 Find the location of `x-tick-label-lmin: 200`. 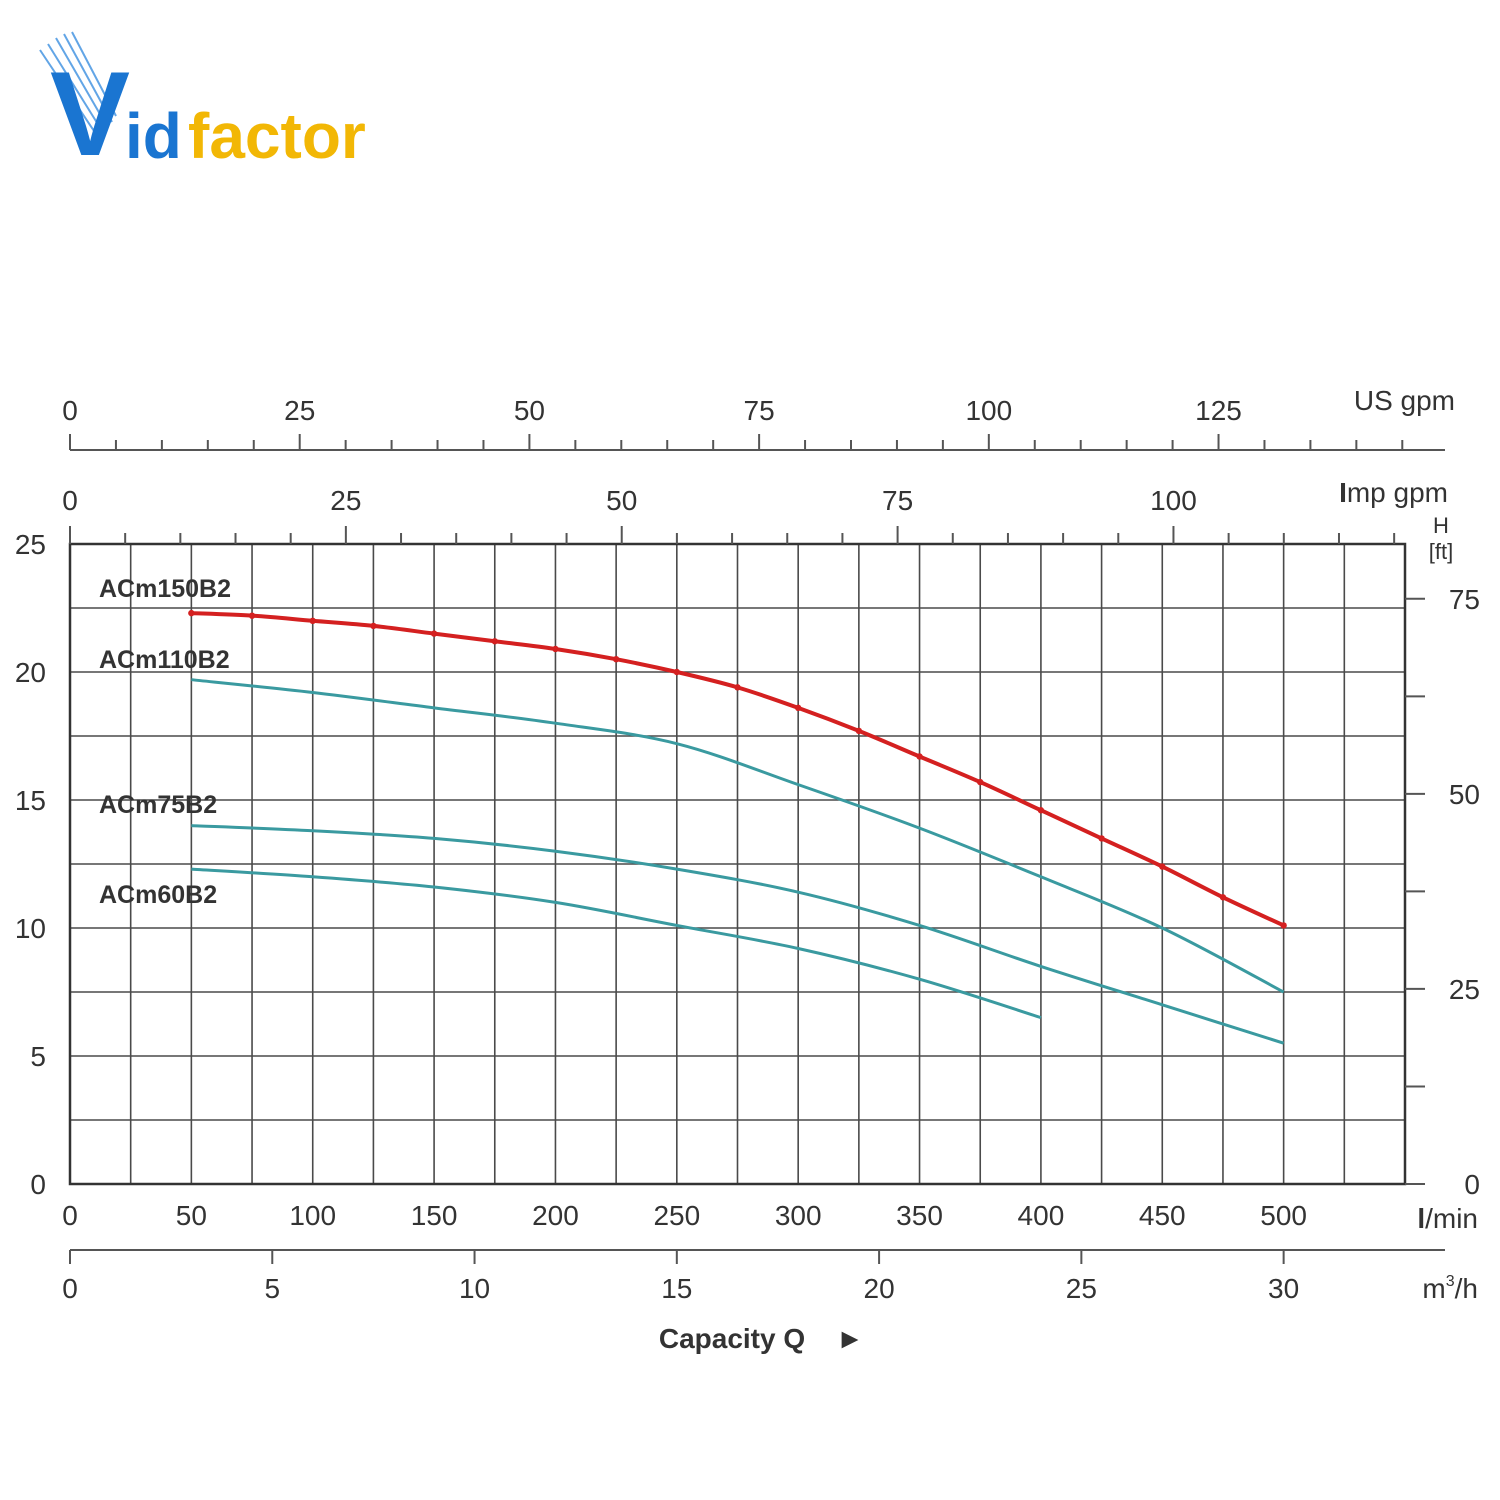

x-tick-label-lmin: 200 is located at coordinates (555, 1215).